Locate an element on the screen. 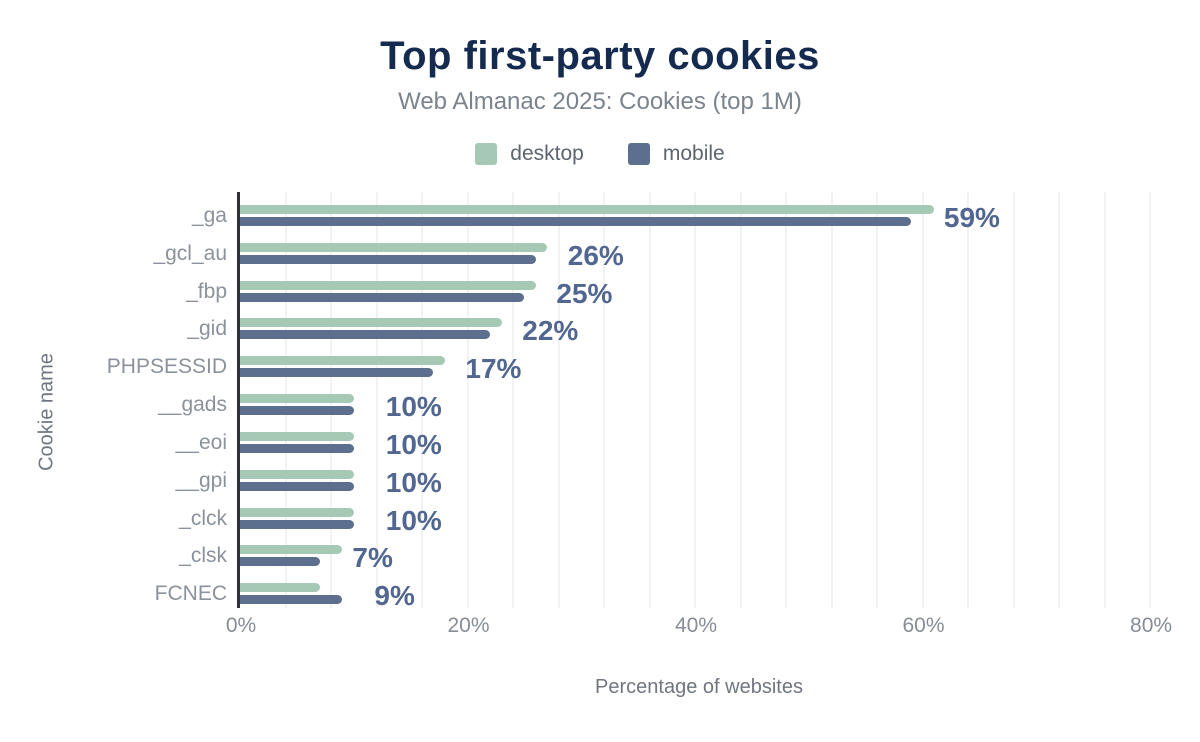 The height and width of the screenshot is (742, 1200). bar-mobile-__gpi is located at coordinates (297, 486).